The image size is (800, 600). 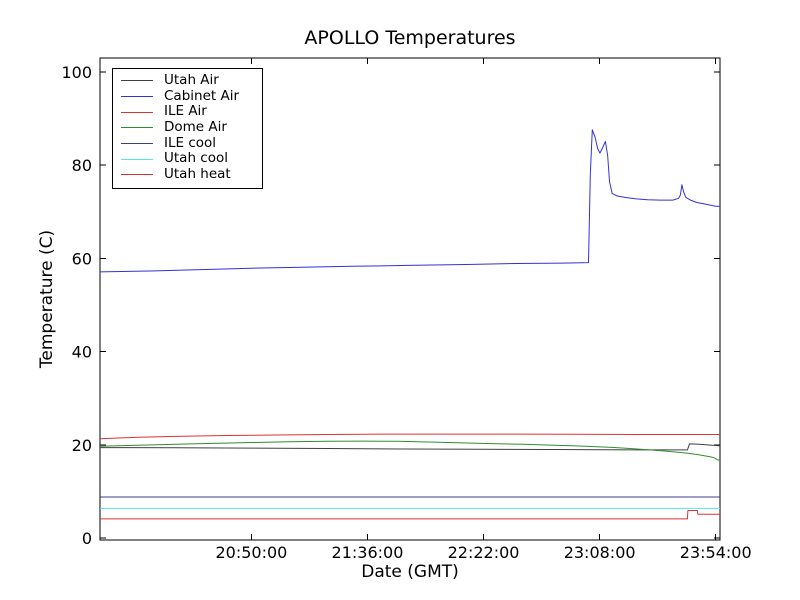 I want to click on legend-item-label: ILE Air, so click(x=185, y=111).